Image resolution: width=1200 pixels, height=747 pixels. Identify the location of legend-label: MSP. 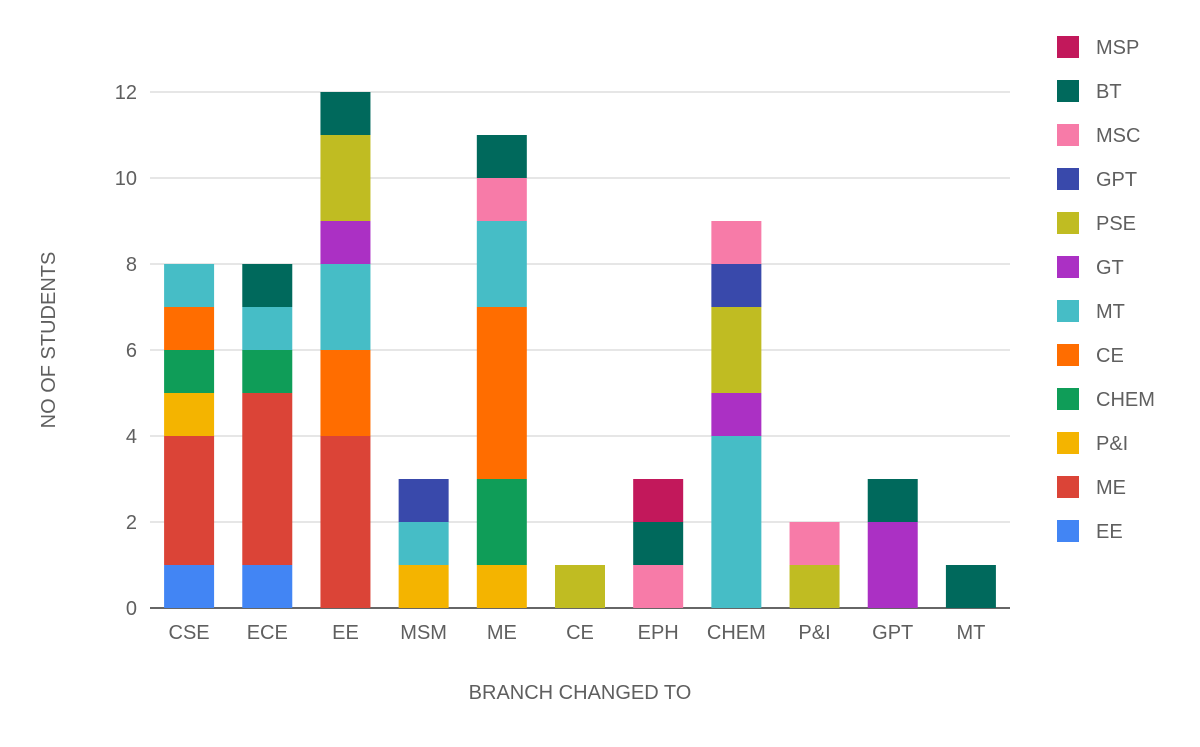
(1117, 48).